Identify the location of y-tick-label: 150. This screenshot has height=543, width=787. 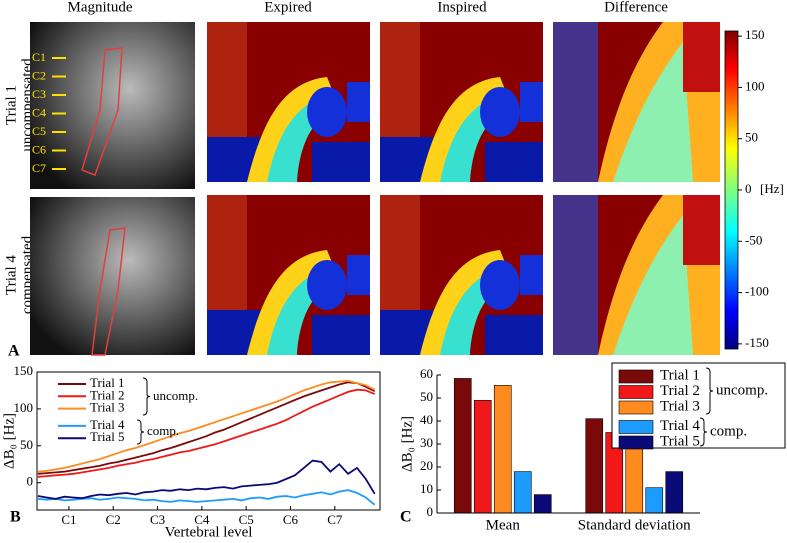
(24, 370).